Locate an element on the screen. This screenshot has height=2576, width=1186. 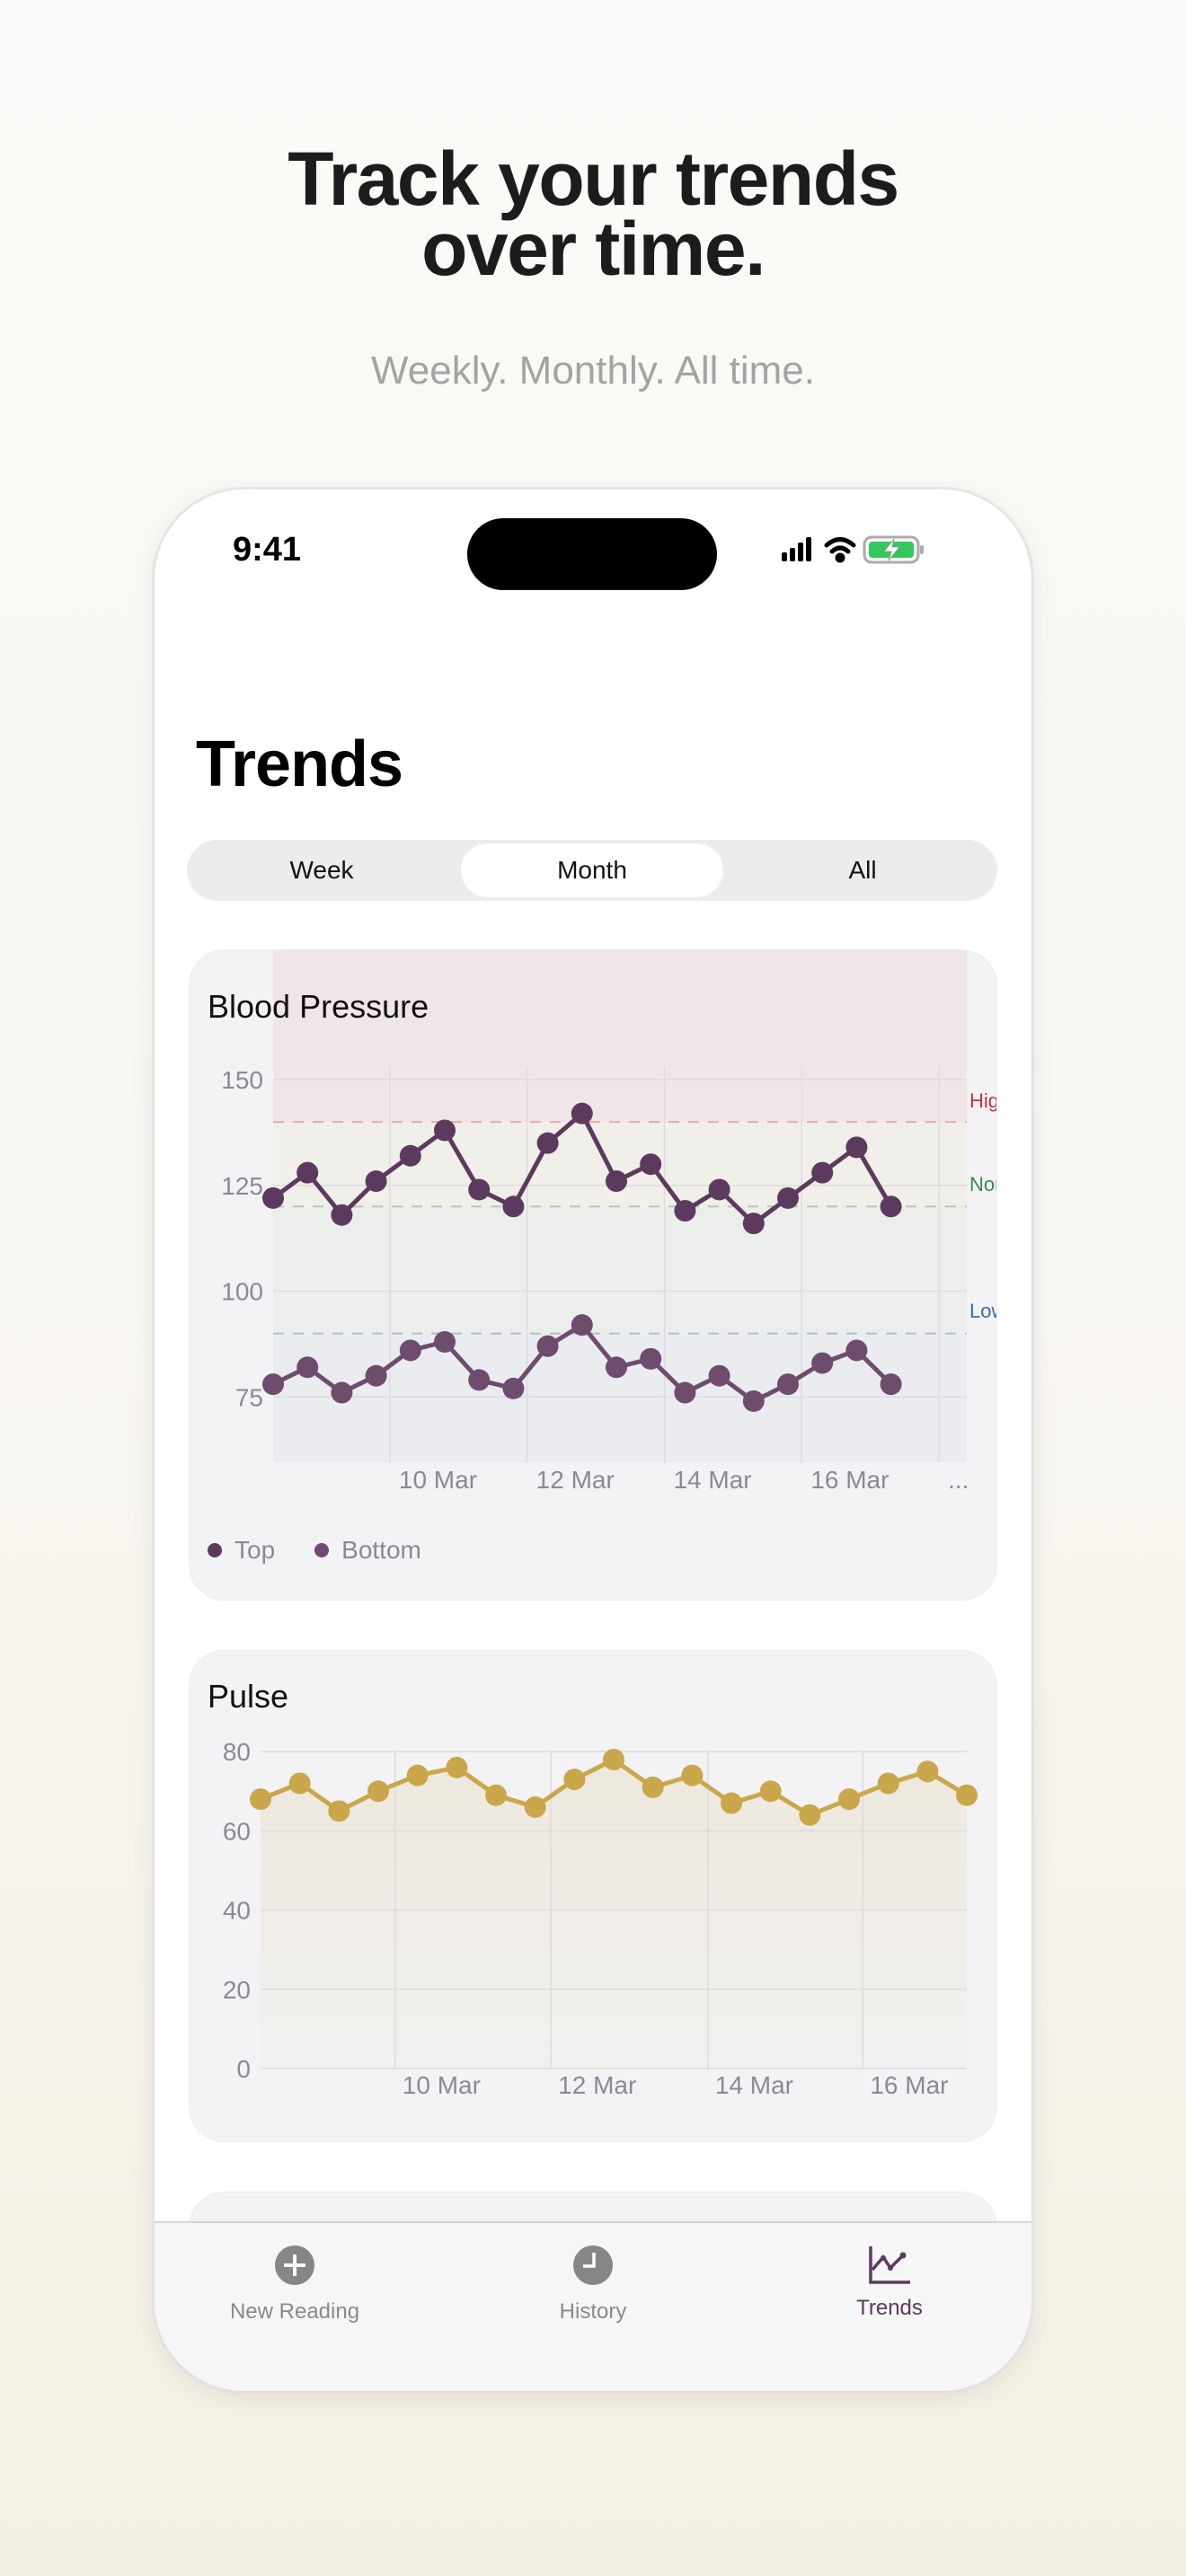
legend-dot-top is located at coordinates (215, 1550).